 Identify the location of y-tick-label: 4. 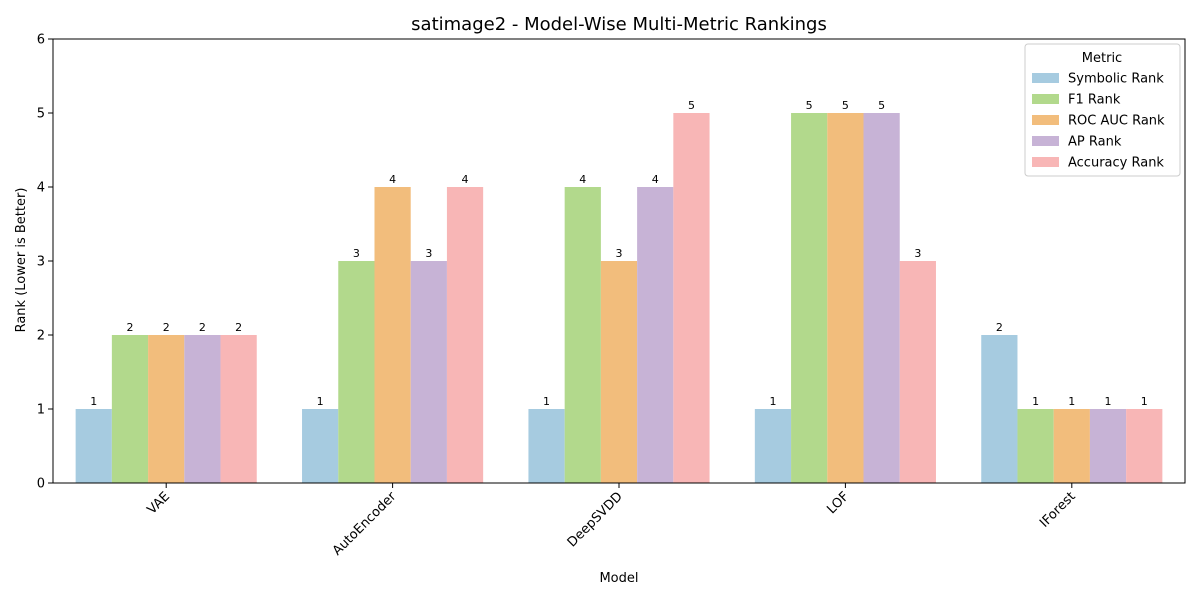
(41, 188).